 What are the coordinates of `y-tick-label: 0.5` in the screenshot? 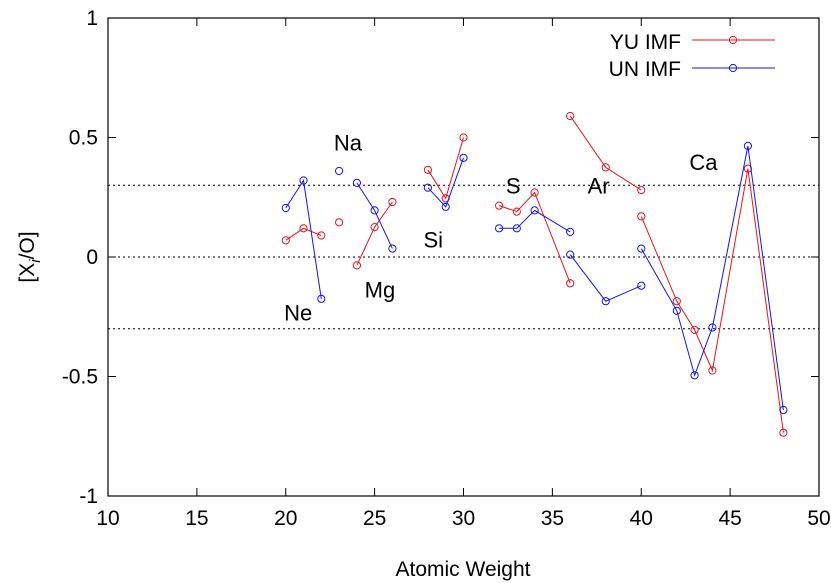 It's located at (83, 138).